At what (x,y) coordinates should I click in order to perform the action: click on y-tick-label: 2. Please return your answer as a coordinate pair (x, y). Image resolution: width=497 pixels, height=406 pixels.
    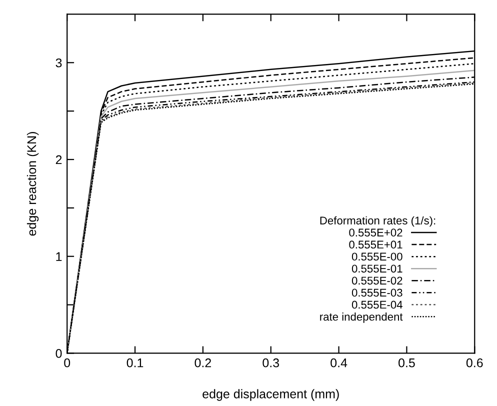
    Looking at the image, I should click on (59, 159).